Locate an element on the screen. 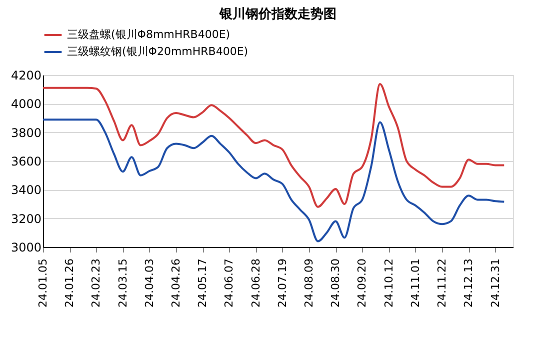 This screenshot has width=550, height=350. x-tick-label: 24.11.22 is located at coordinates (442, 283).